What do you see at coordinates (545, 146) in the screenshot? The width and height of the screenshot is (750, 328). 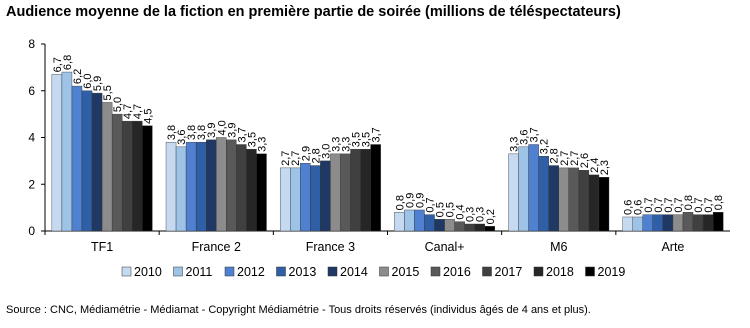 I see `value-label: 3,2` at bounding box center [545, 146].